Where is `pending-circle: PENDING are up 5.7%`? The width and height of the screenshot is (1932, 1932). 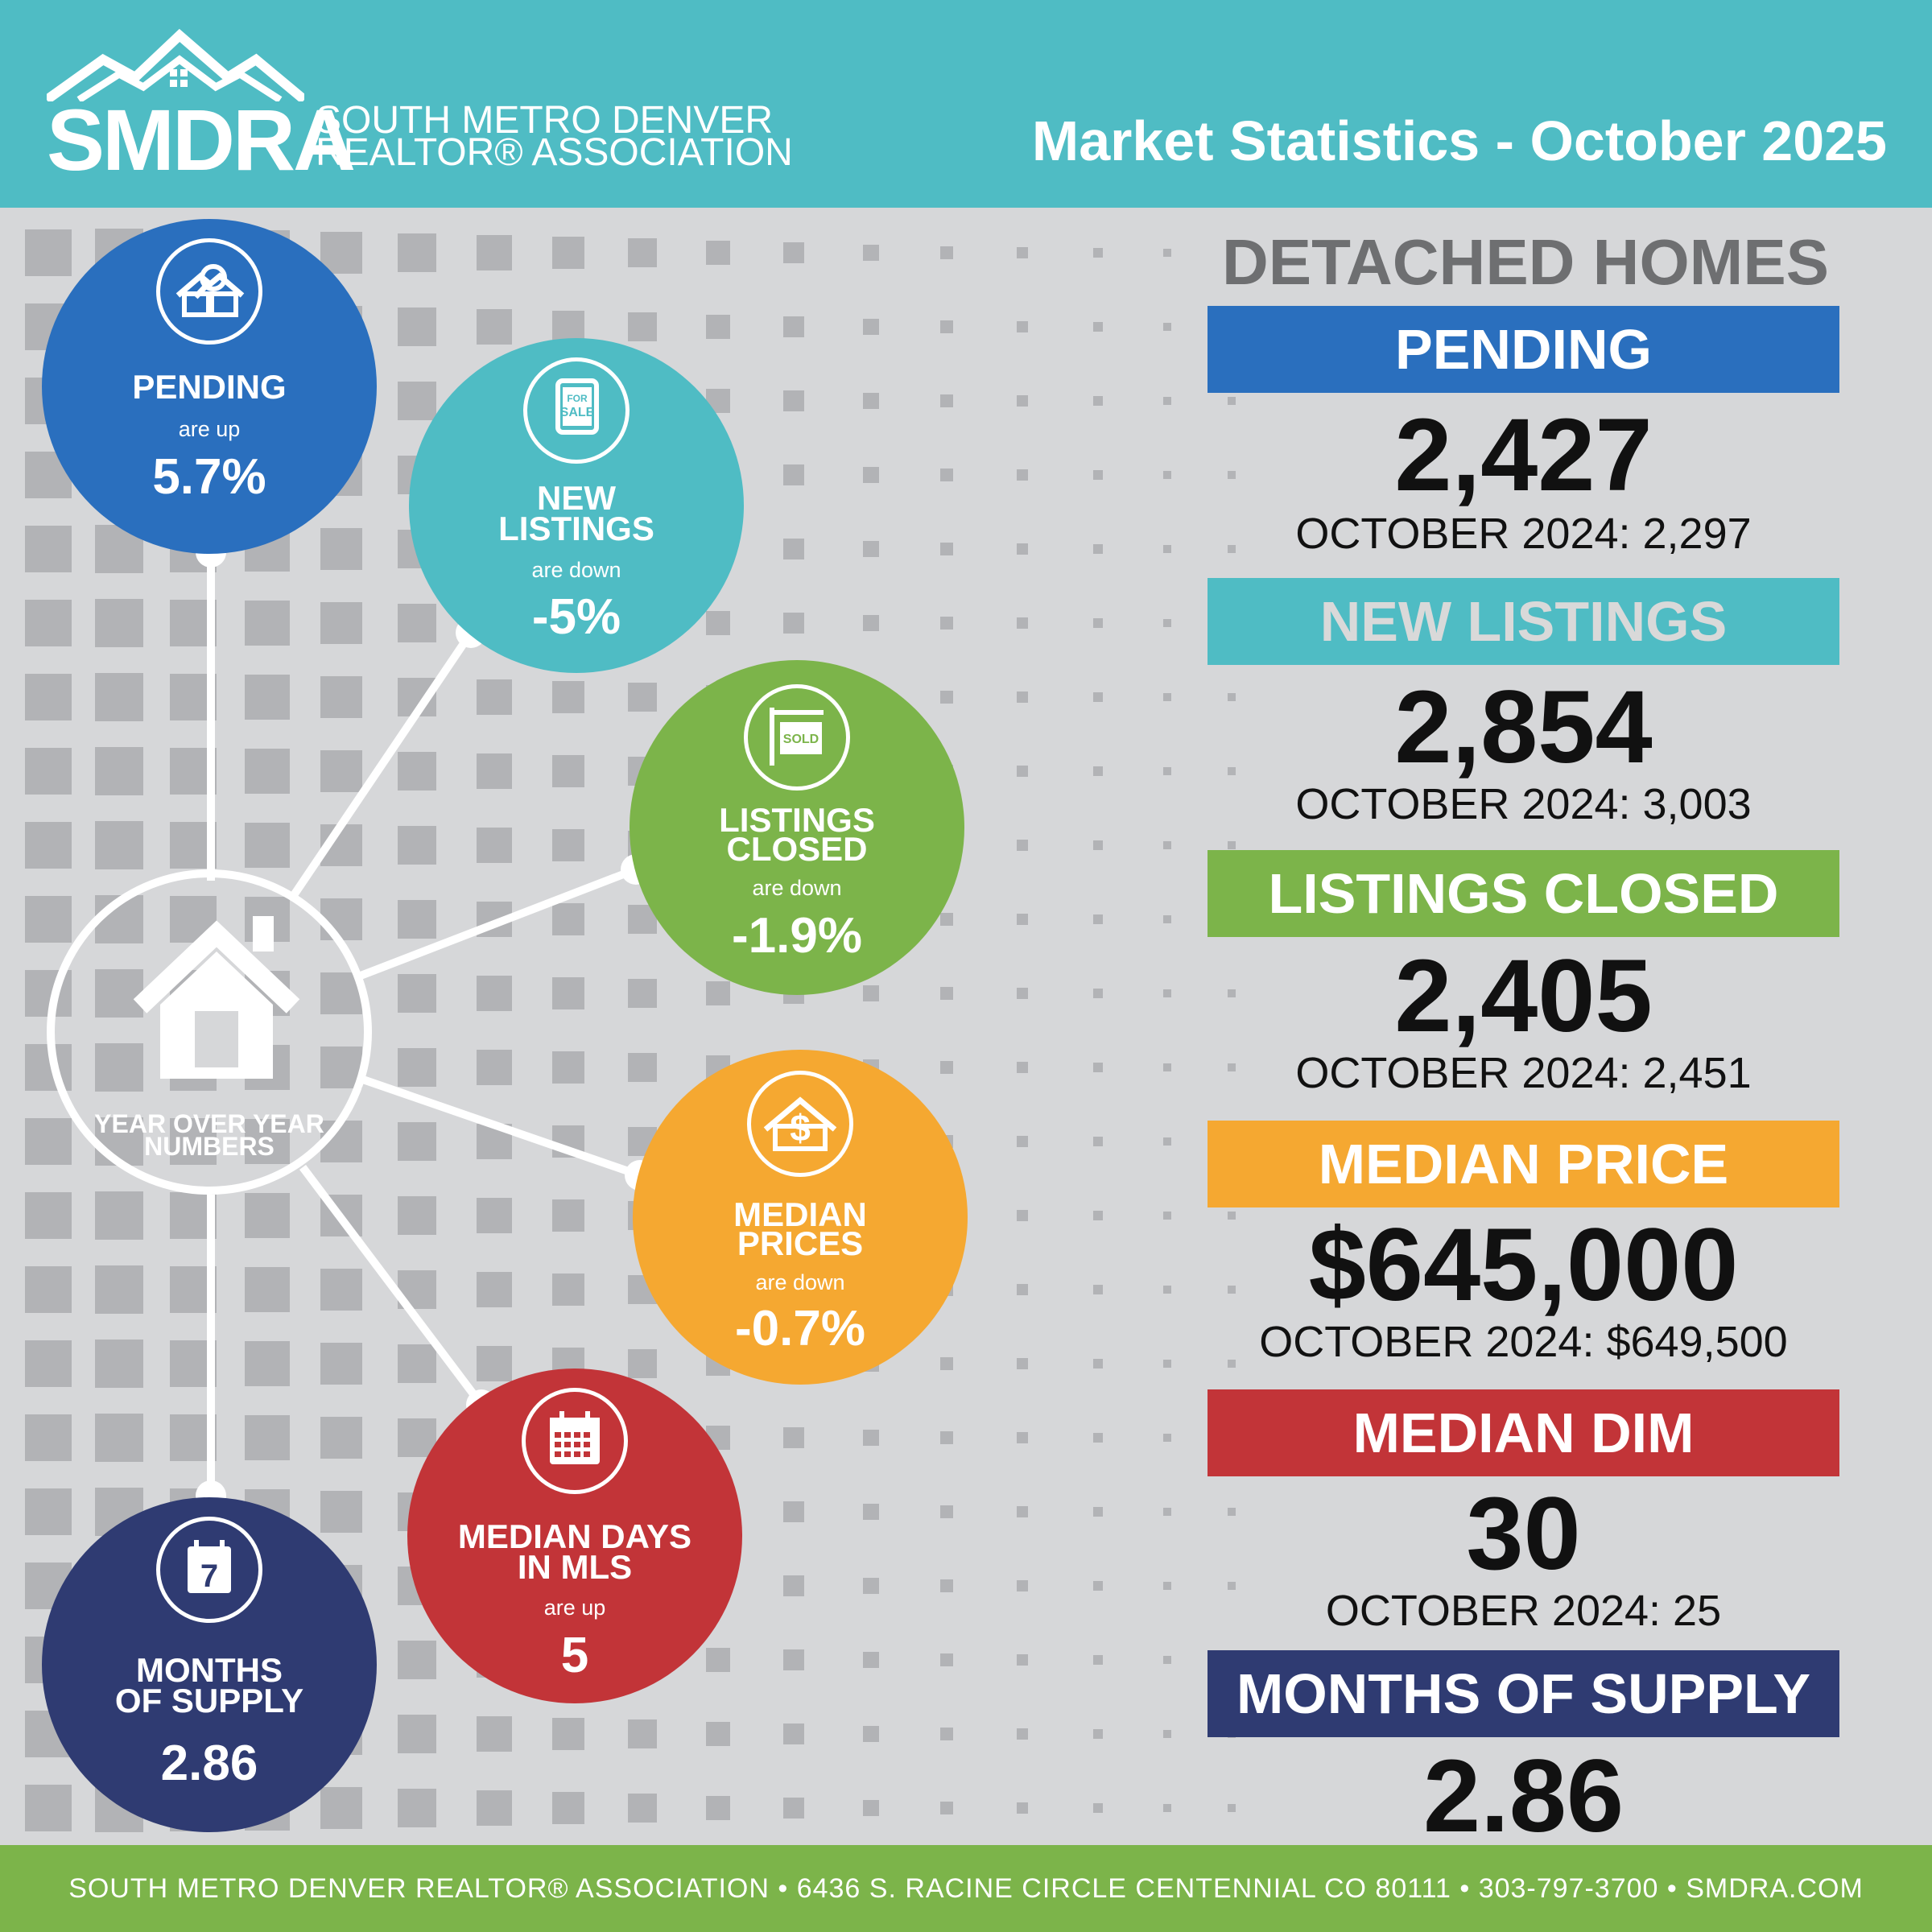
pending-circle: PENDING are up 5.7% is located at coordinates (209, 386).